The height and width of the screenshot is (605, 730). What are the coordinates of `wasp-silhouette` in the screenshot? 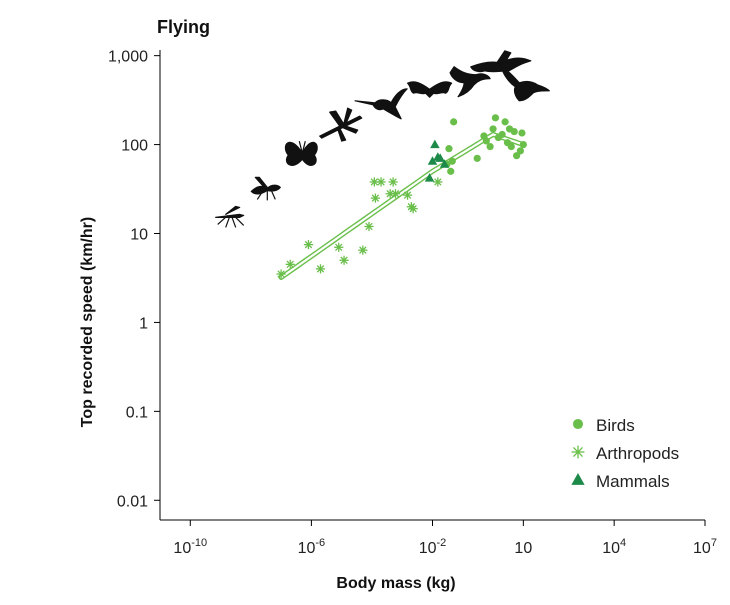 It's located at (265, 188).